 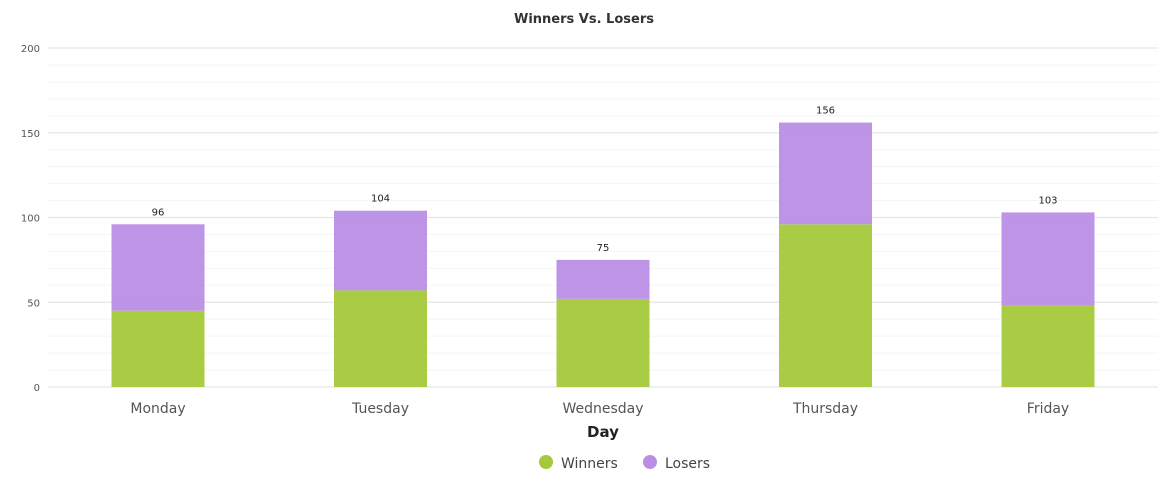 I want to click on y-tick-label: 200, so click(x=30, y=49).